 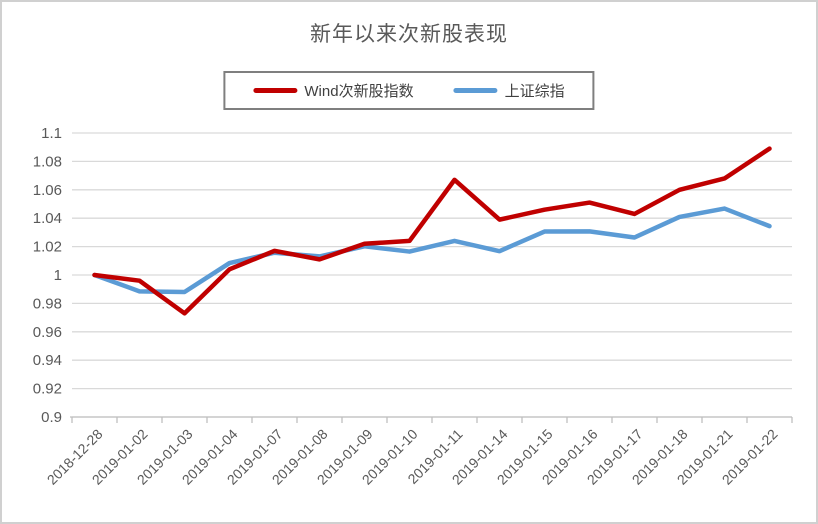 What do you see at coordinates (47, 247) in the screenshot?
I see `y-tick-label: 1.02` at bounding box center [47, 247].